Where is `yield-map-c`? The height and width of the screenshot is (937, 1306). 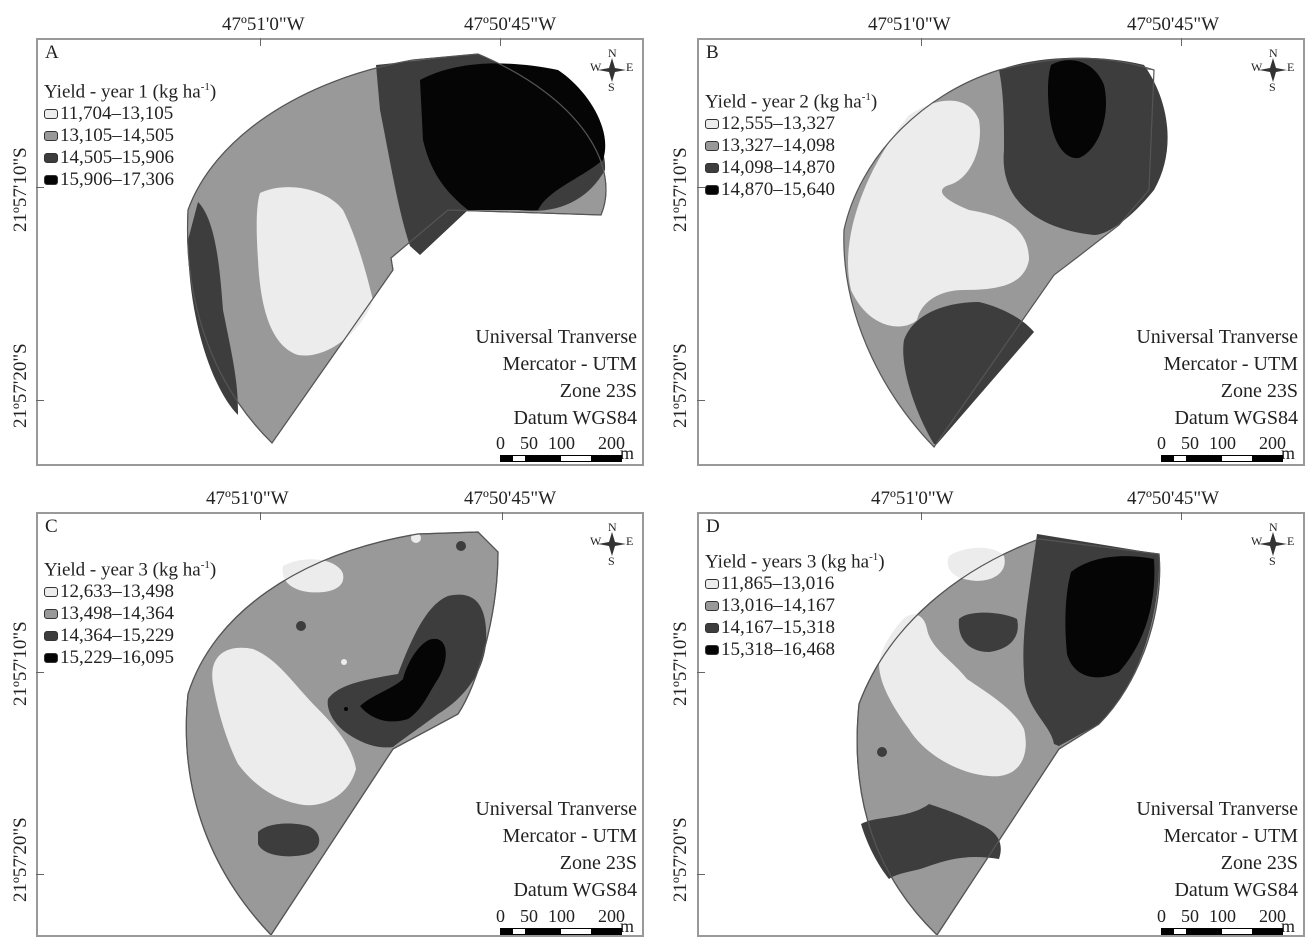 yield-map-c is located at coordinates (342, 733).